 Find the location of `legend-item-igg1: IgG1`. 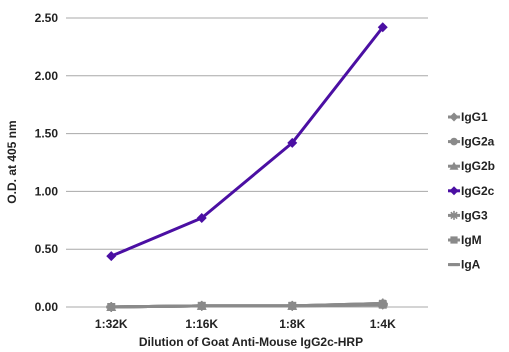

legend-item-igg1: IgG1 is located at coordinates (468, 117).